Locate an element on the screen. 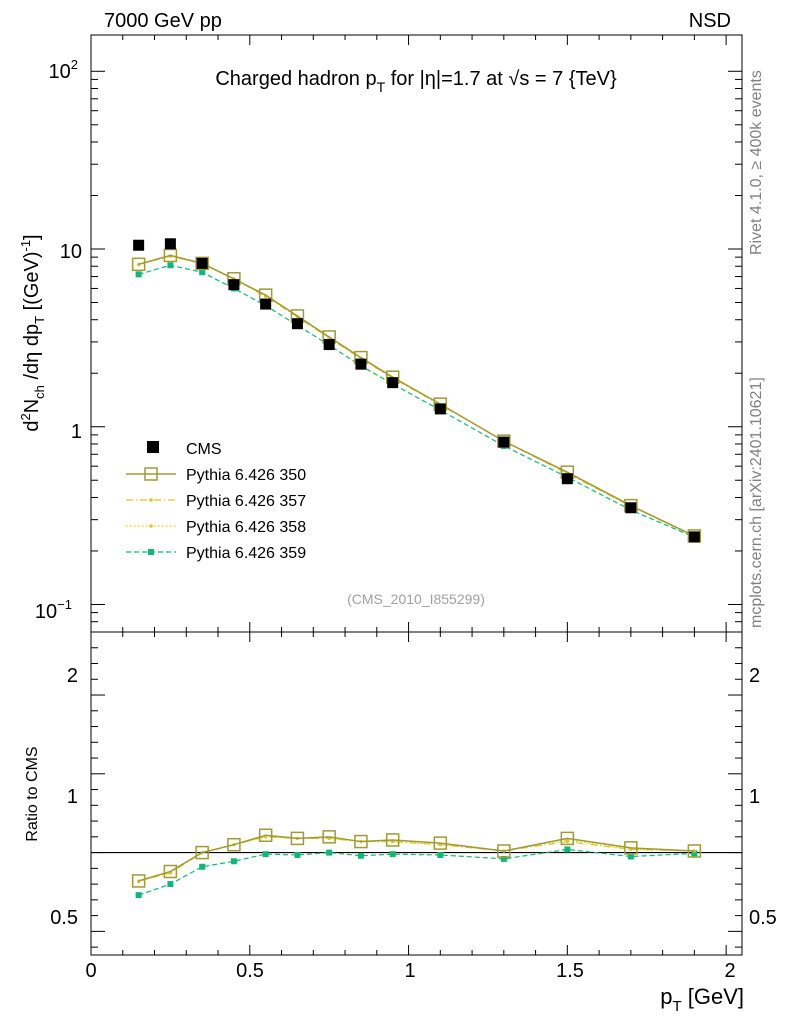  mcplots-label: mcplots.cern.ch [arXiv:2401.10621] is located at coordinates (756, 502).